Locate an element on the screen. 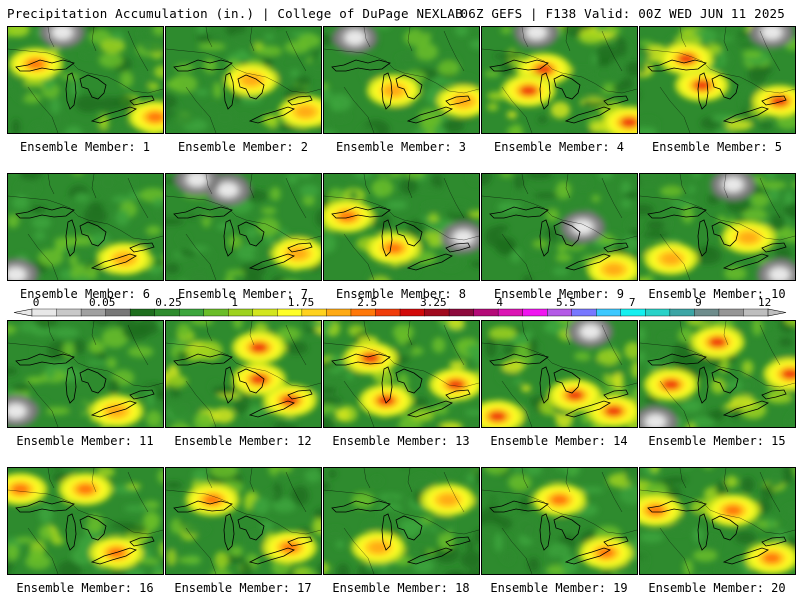 This screenshot has height=600, width=800. colorbar-tick-label: 2.5 is located at coordinates (367, 303).